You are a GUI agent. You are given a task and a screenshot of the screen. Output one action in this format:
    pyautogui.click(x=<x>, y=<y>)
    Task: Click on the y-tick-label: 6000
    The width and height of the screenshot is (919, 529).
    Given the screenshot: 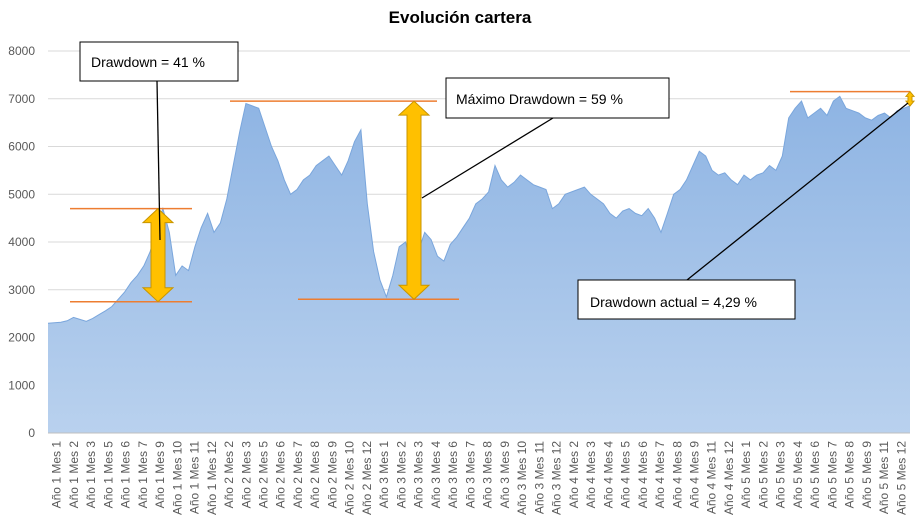 What is the action you would take?
    pyautogui.click(x=21, y=147)
    